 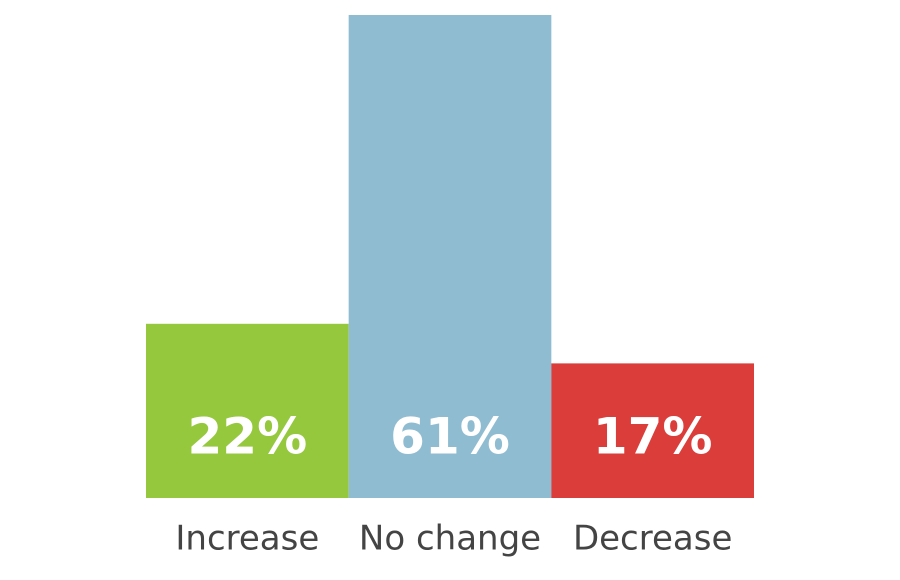 I want to click on value-label: 17%, so click(x=653, y=437).